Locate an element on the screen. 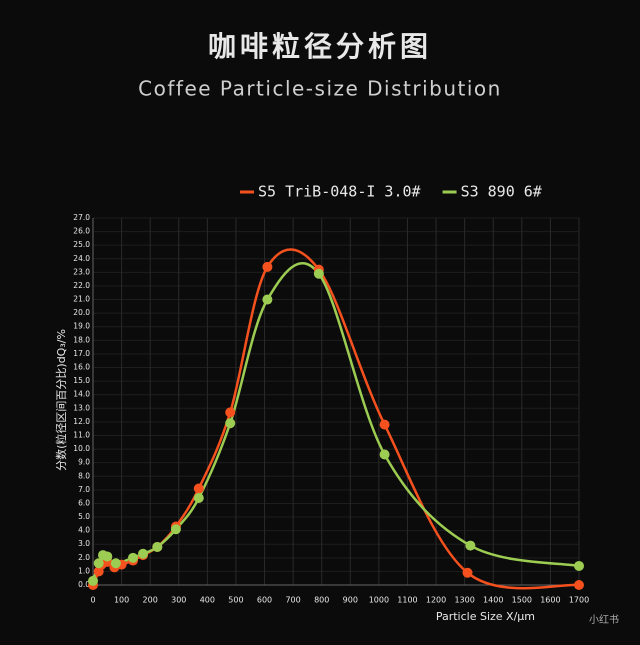  x-tick-label: 1100 is located at coordinates (407, 600).